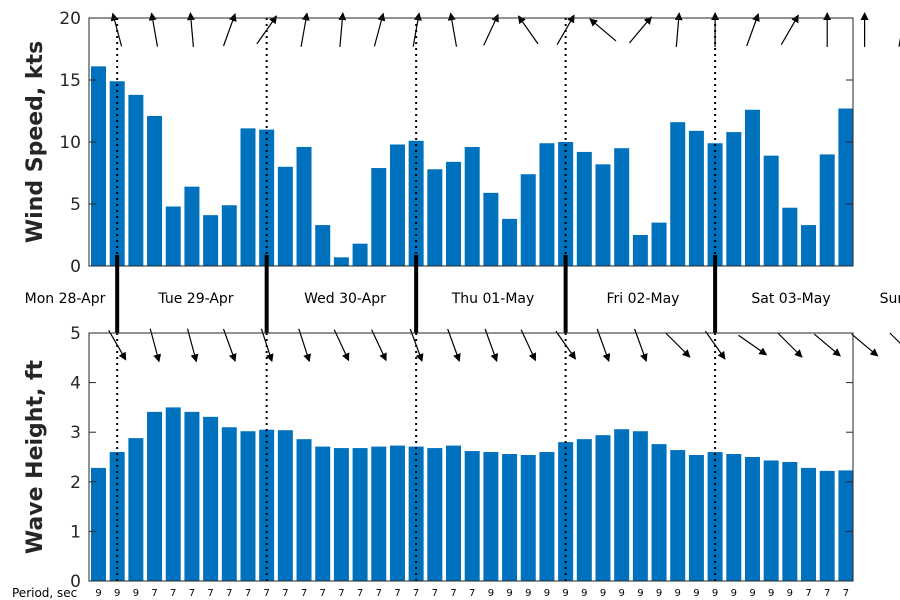 The width and height of the screenshot is (900, 600). I want to click on day-label: Fri 02-May, so click(643, 299).